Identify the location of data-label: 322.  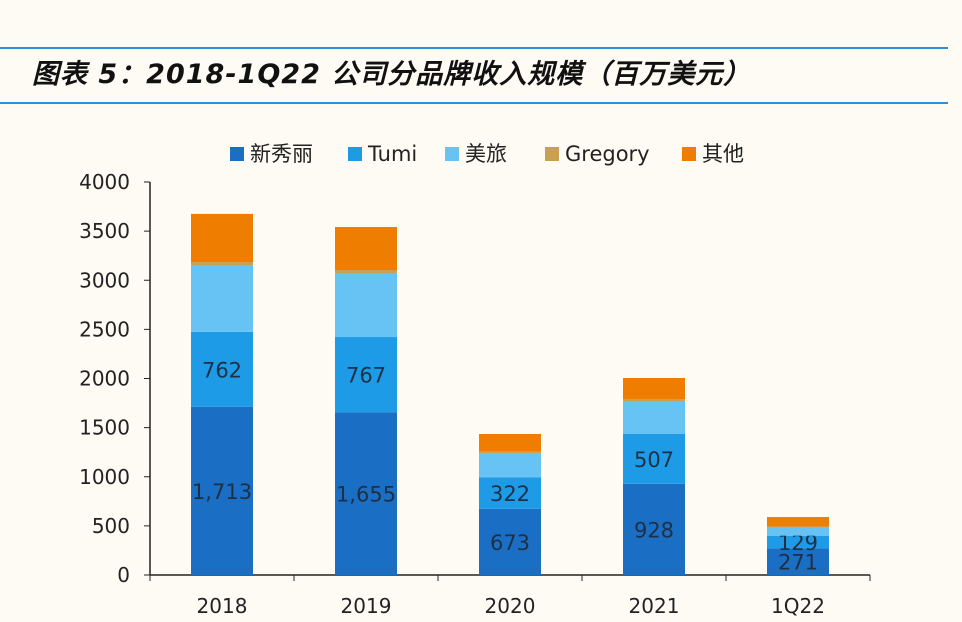
(510, 494).